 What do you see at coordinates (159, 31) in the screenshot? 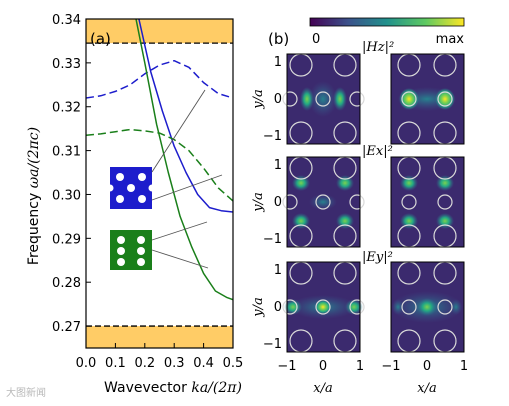
I see `gap-top` at bounding box center [159, 31].